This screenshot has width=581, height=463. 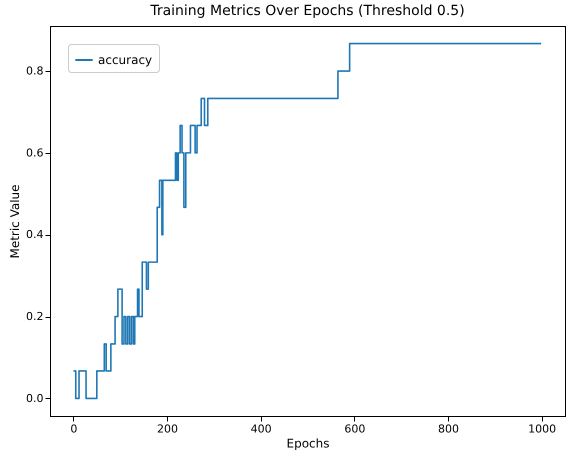 I want to click on y-tick-label: 0.6, so click(x=35, y=153).